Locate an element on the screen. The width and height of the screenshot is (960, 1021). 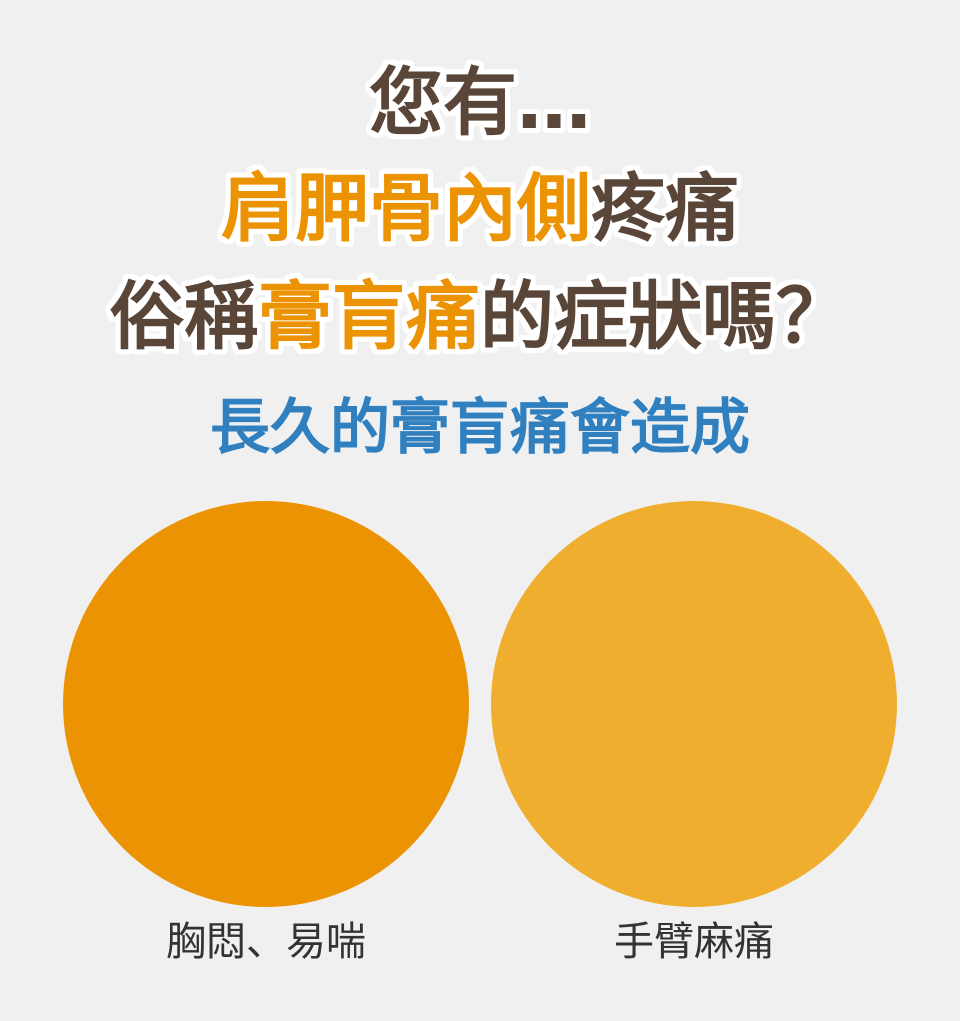
headline-commonly-called: 俗稱 is located at coordinates (184, 317).